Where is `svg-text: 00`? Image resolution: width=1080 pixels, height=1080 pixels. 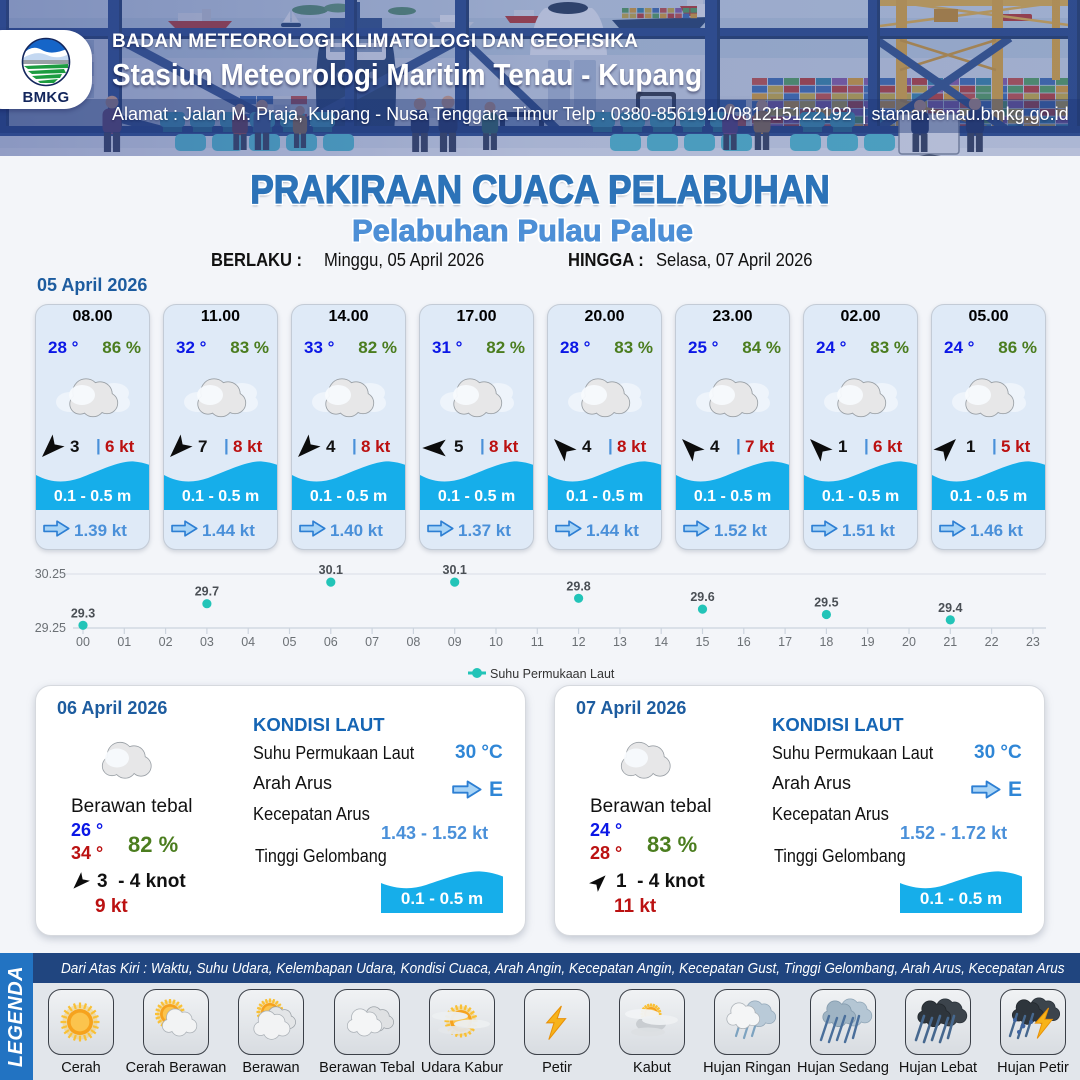 svg-text: 00 is located at coordinates (83, 642).